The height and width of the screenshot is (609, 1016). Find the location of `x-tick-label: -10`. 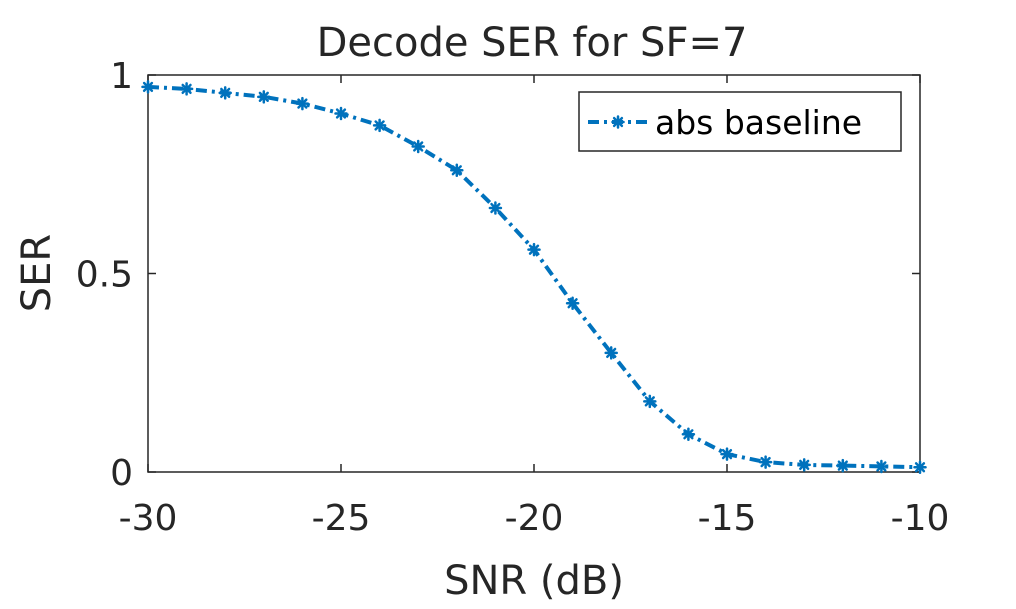

x-tick-label: -10 is located at coordinates (920, 518).